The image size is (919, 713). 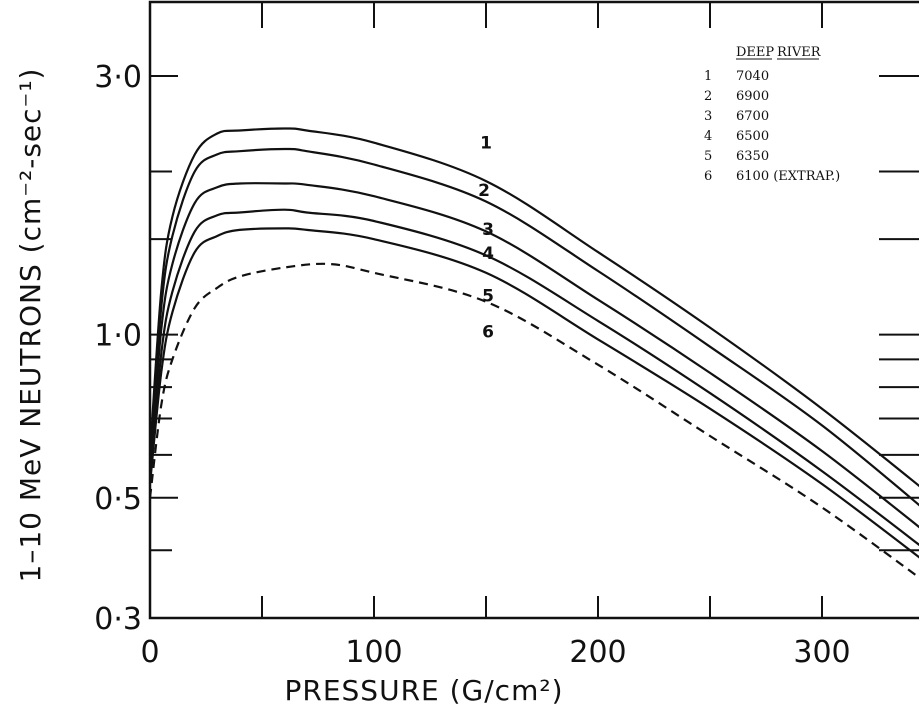 I want to click on legend-number-1: 1, so click(x=708, y=76).